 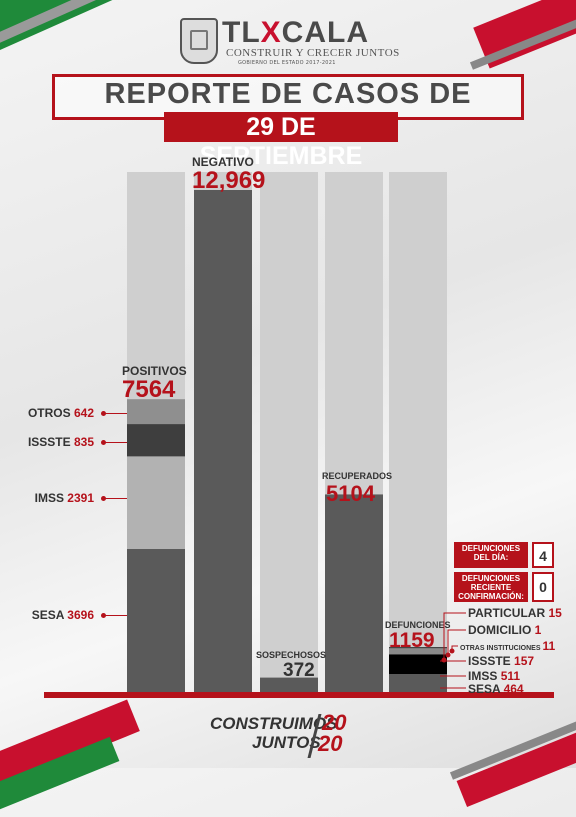 I want to click on category-value: 12,969, so click(x=228, y=181).